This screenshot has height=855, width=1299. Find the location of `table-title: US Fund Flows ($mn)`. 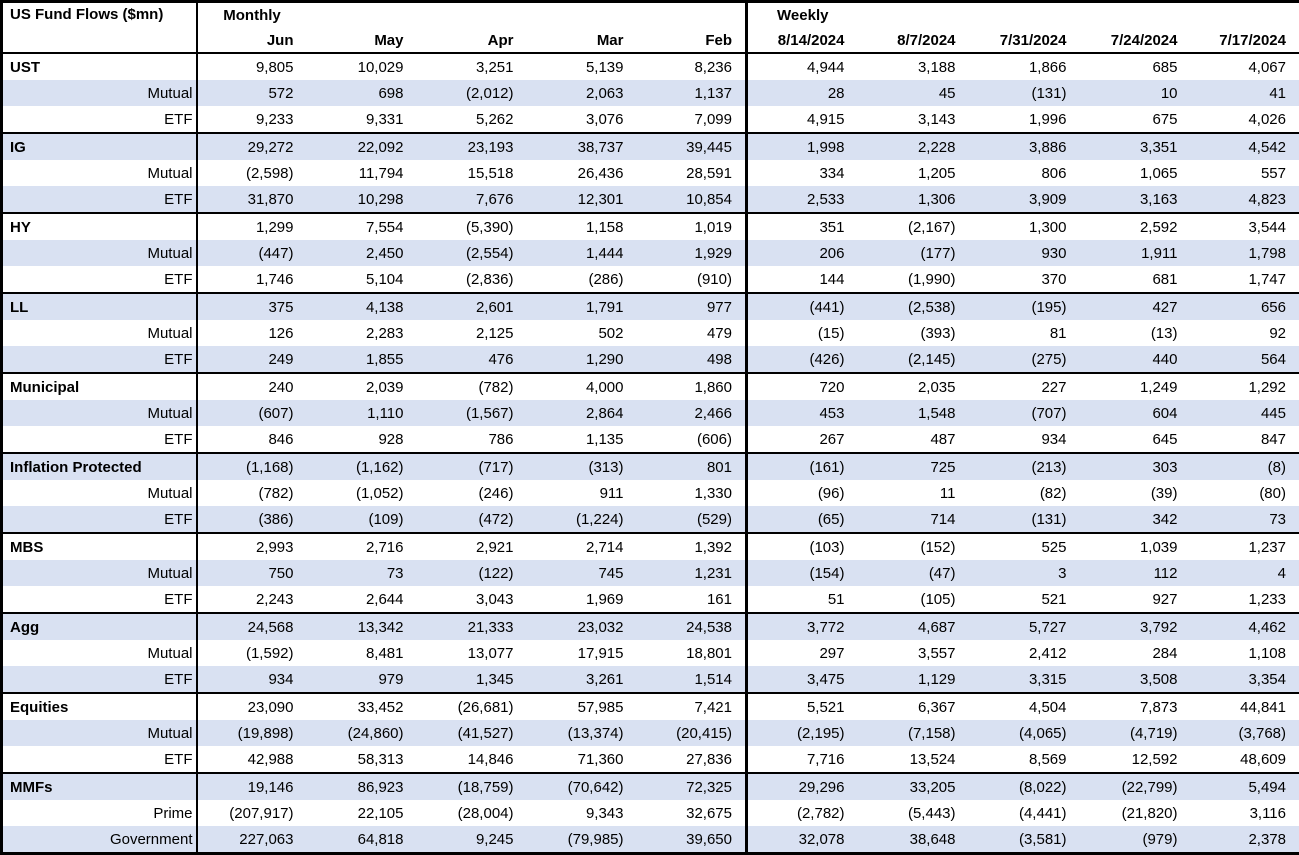

table-title: US Fund Flows ($mn) is located at coordinates (99, 28).